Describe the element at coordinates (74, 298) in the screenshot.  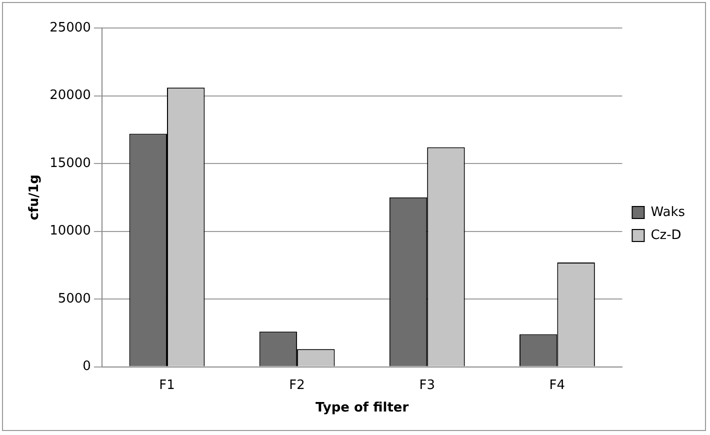
I see `y-tick-label: 5000` at that location.